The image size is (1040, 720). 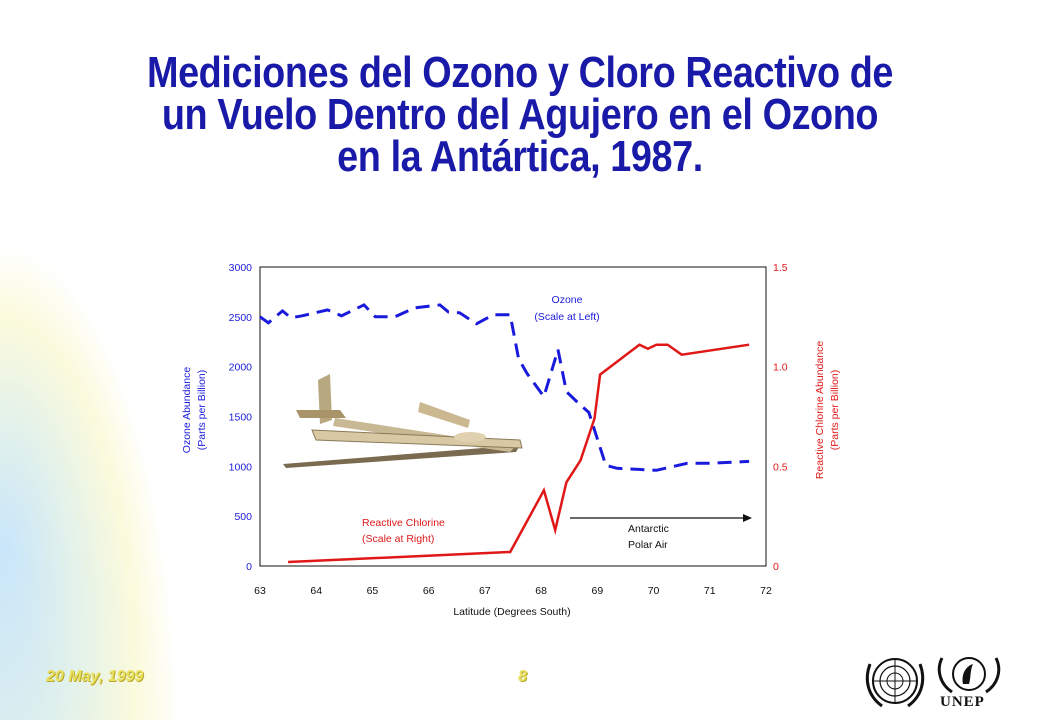 I want to click on x-tick-label: 63, so click(x=260, y=591).